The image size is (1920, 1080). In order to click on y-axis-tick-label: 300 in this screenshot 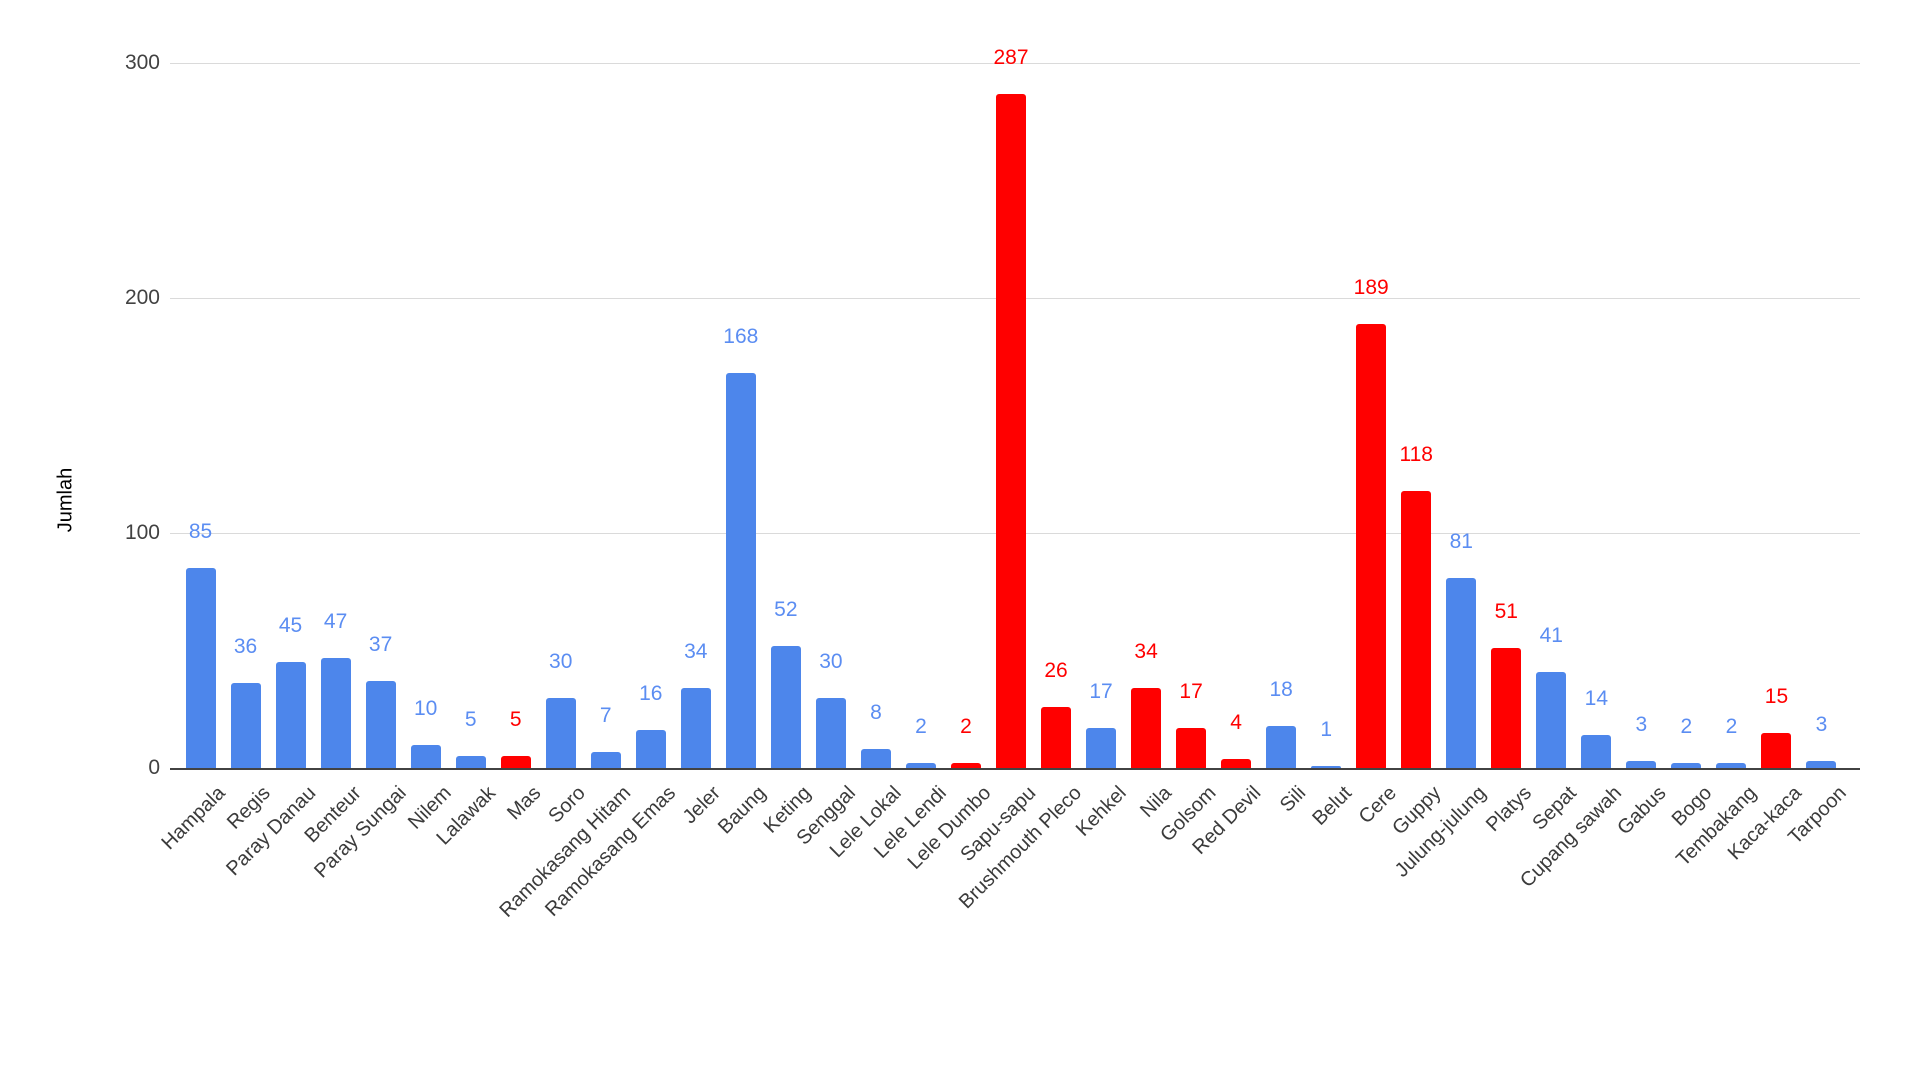, I will do `click(142, 62)`.